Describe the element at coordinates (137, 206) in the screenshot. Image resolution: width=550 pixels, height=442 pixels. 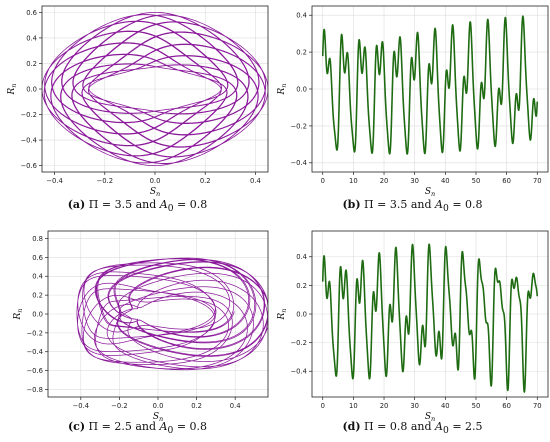
I see `caption-a: (a) Π = 3.5 and A0 = 0.8` at that location.